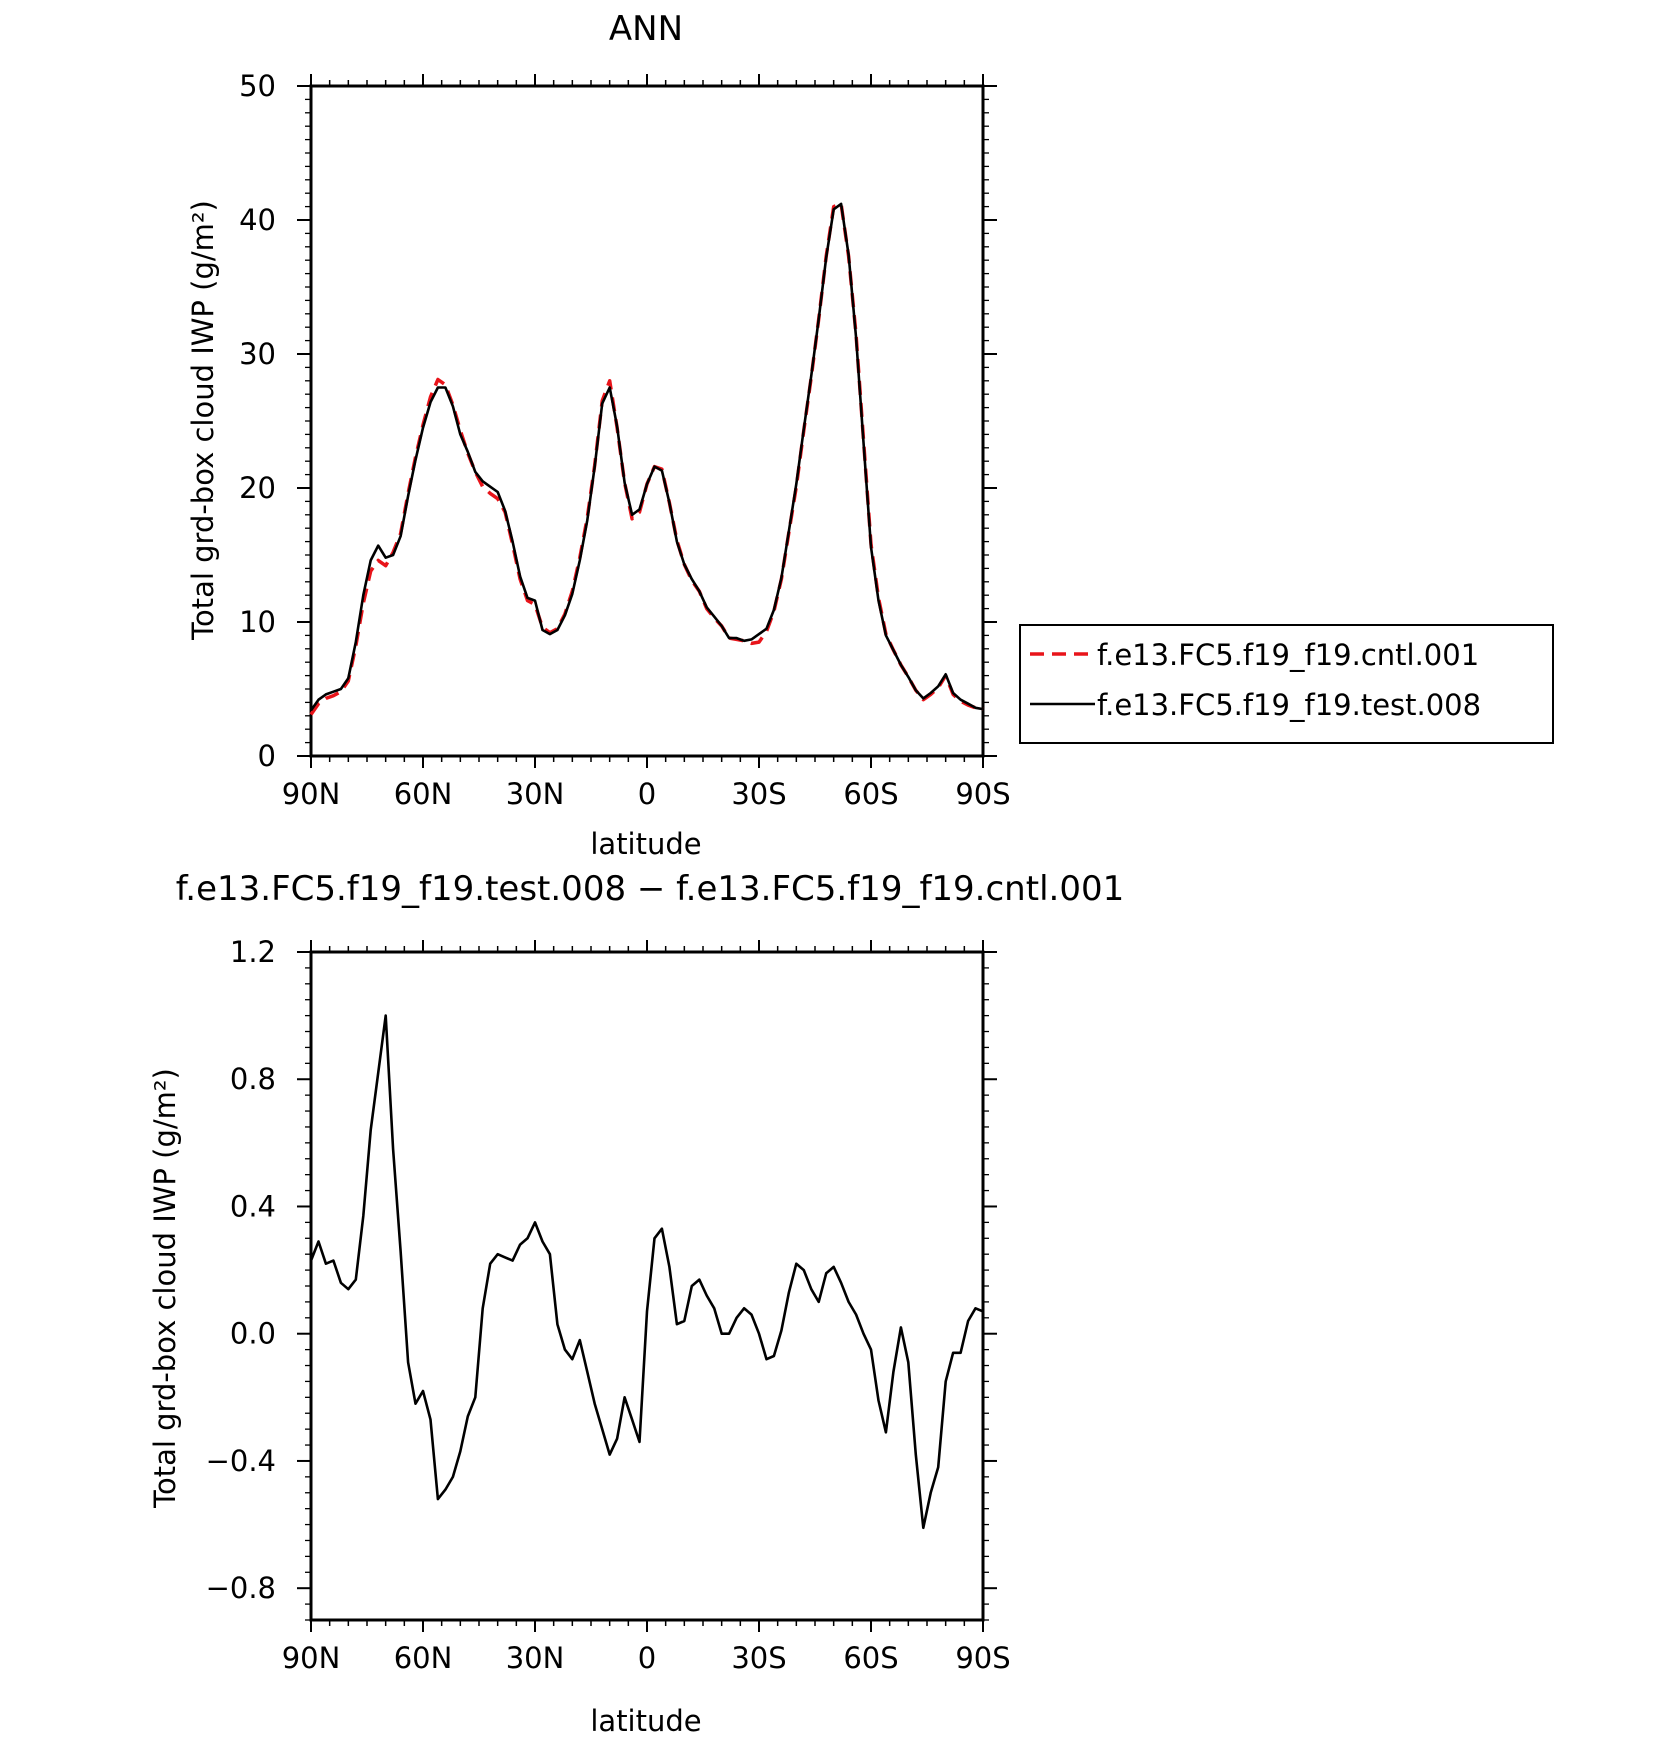 The width and height of the screenshot is (1663, 1741). What do you see at coordinates (257, 354) in the screenshot?
I see `y-tick-label: 30` at bounding box center [257, 354].